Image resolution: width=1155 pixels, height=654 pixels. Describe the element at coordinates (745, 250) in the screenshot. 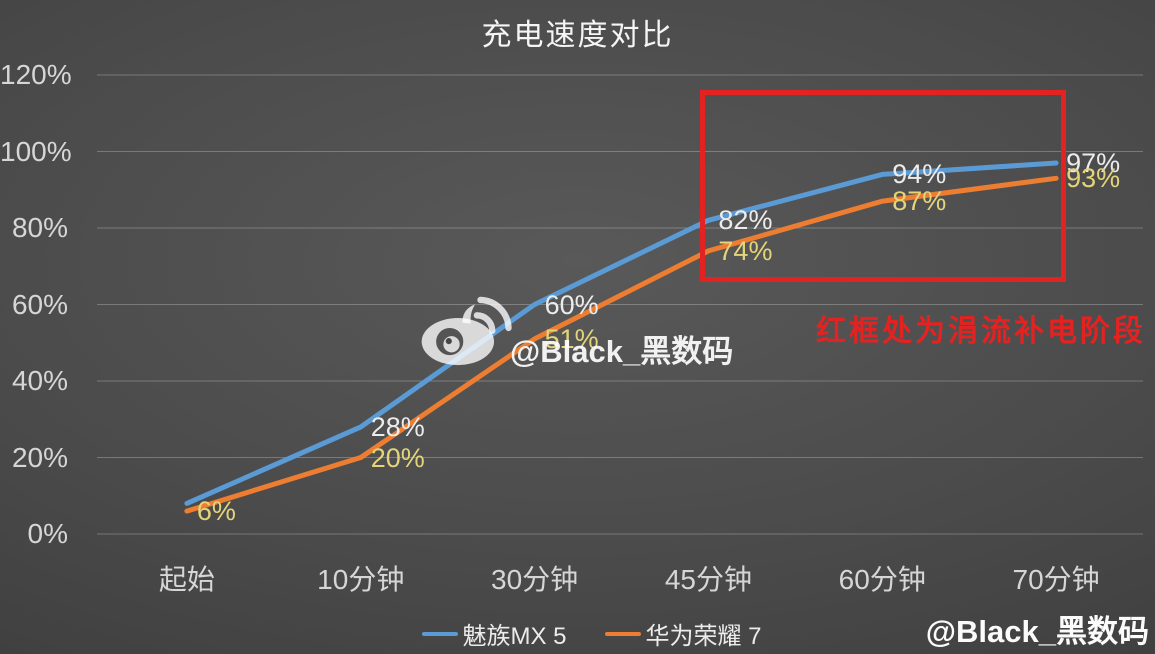

I see `data-point-label: 74%` at that location.